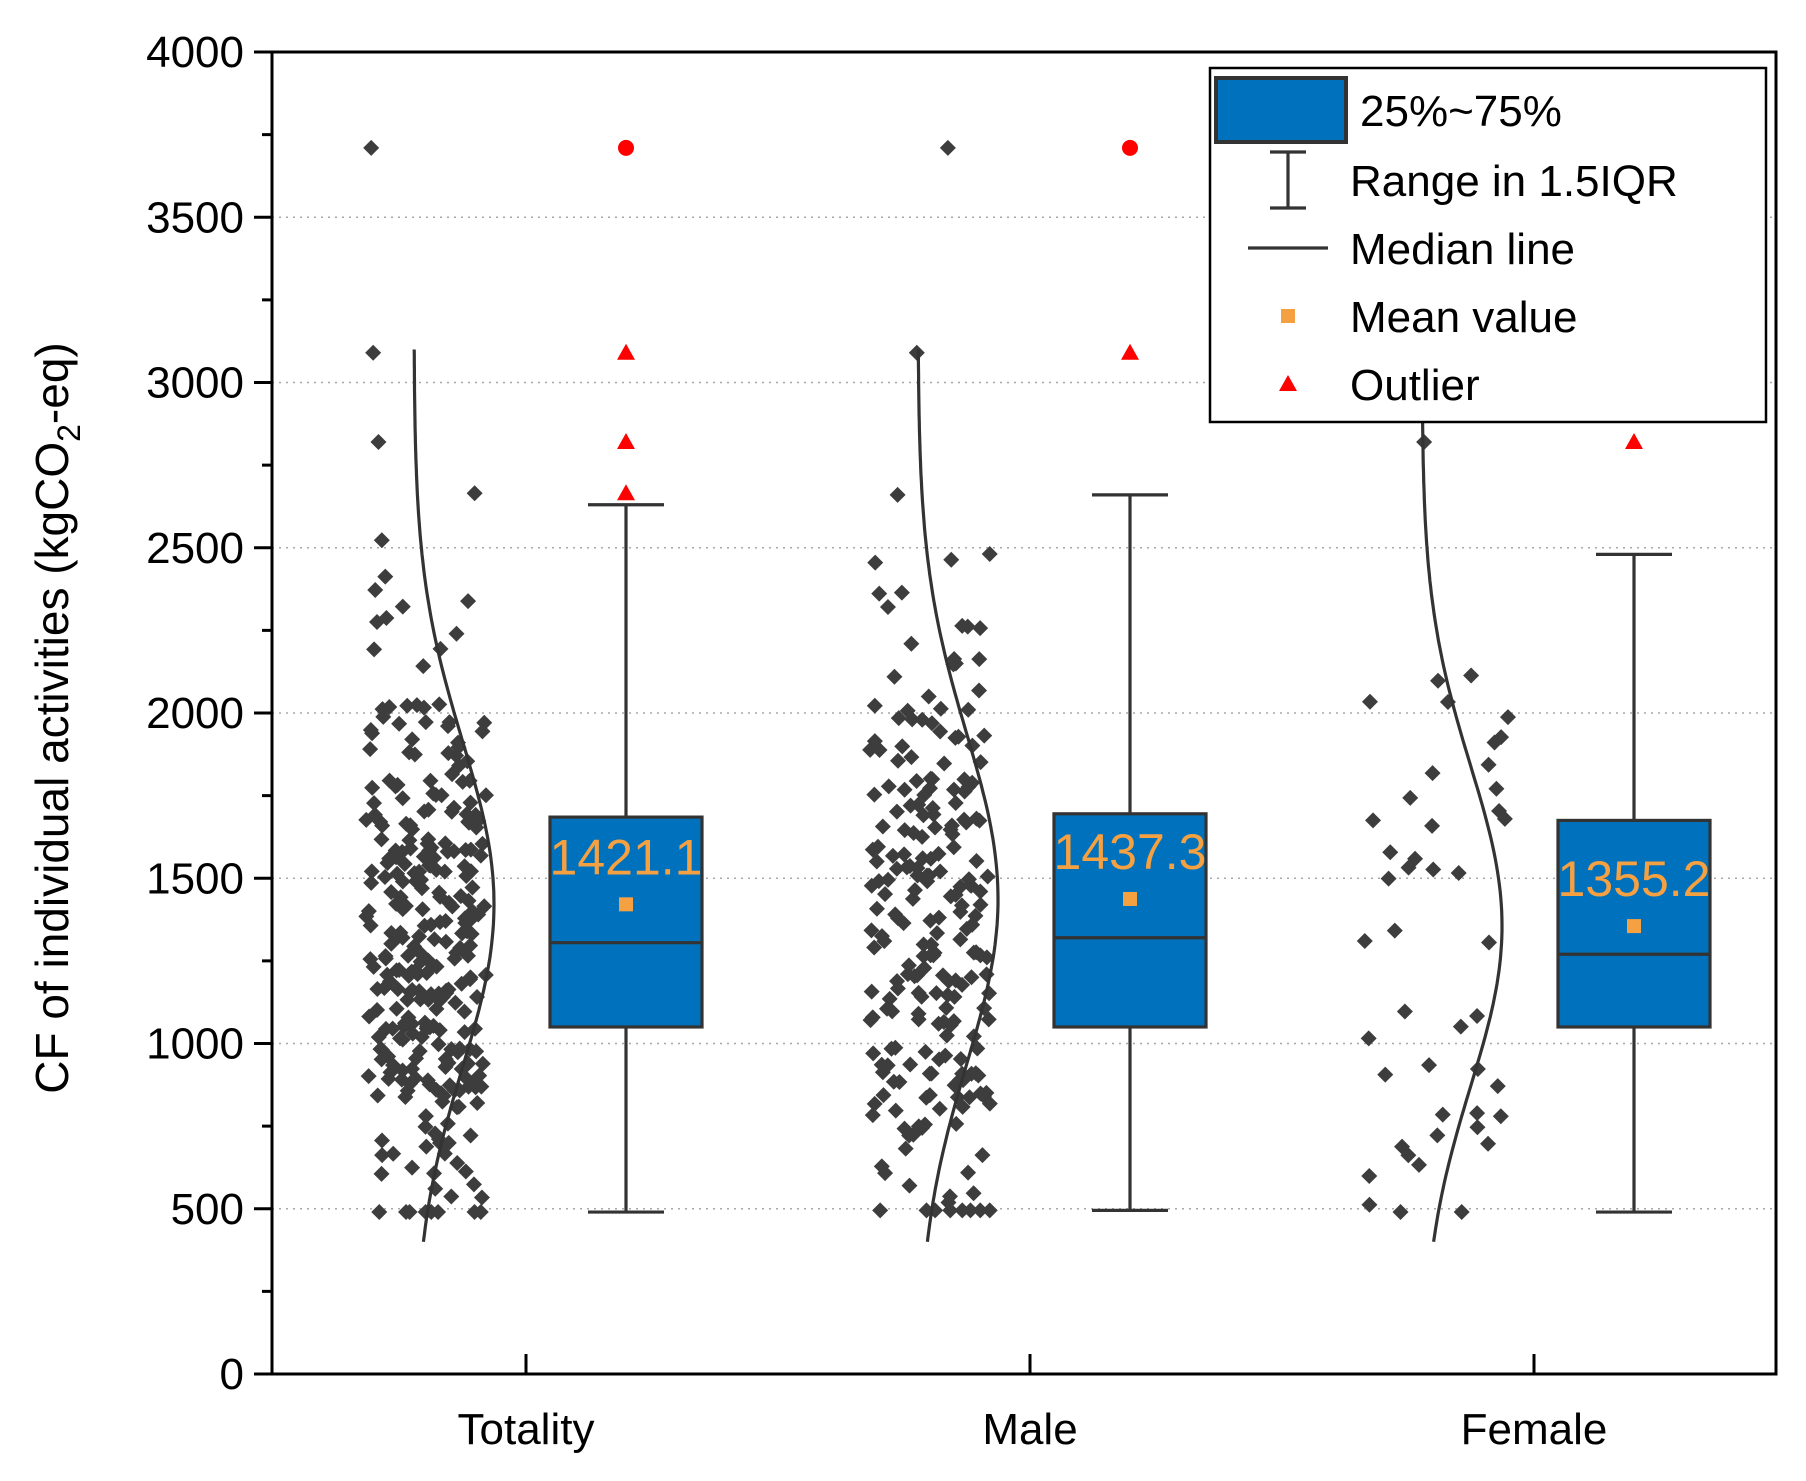 The image size is (1806, 1481). Describe the element at coordinates (195, 1044) in the screenshot. I see `y-tick-label: 1000` at that location.